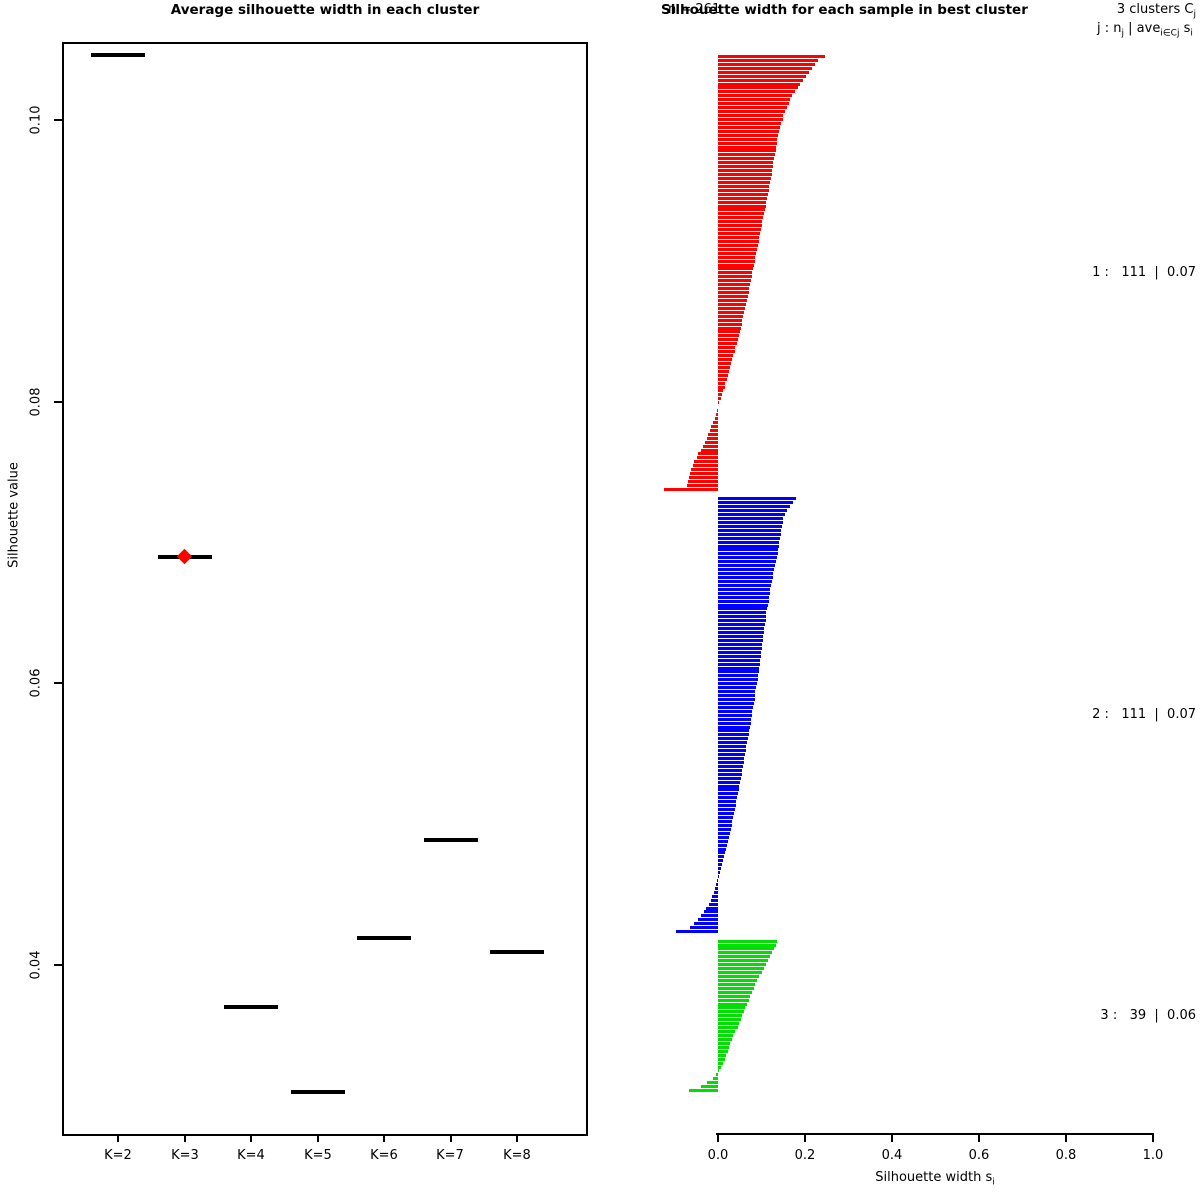  Describe the element at coordinates (718, 1155) in the screenshot. I see `x-tick-label: 0.0` at that location.